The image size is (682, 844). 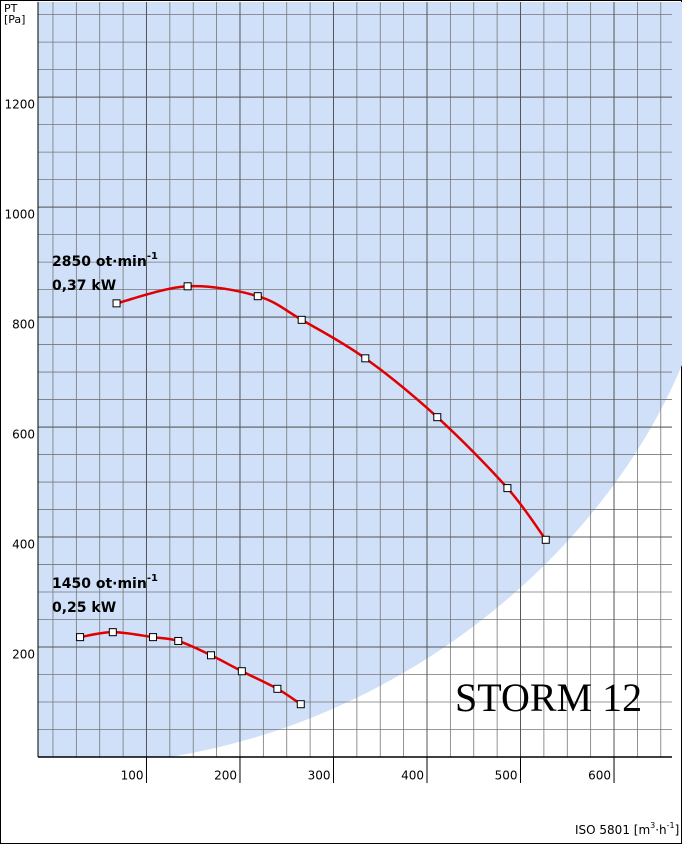 What do you see at coordinates (84, 286) in the screenshot?
I see `power-label: 0,37 kW` at bounding box center [84, 286].